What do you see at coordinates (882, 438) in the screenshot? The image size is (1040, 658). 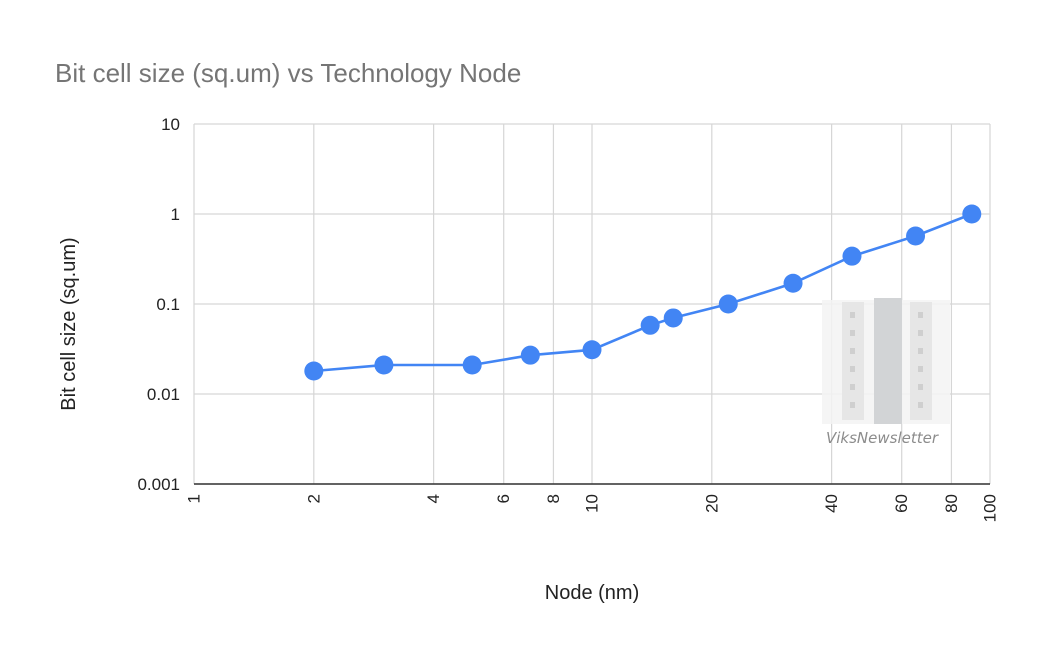 I see `watermark-text: ViksNewsletter` at bounding box center [882, 438].